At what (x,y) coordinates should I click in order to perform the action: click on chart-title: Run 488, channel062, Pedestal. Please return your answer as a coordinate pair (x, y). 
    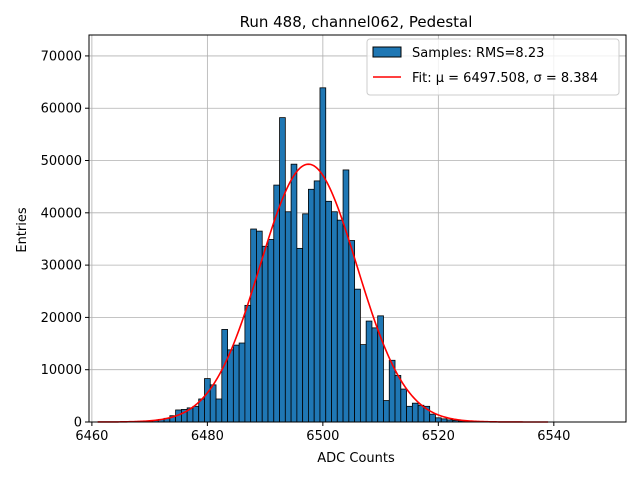
    Looking at the image, I should click on (356, 22).